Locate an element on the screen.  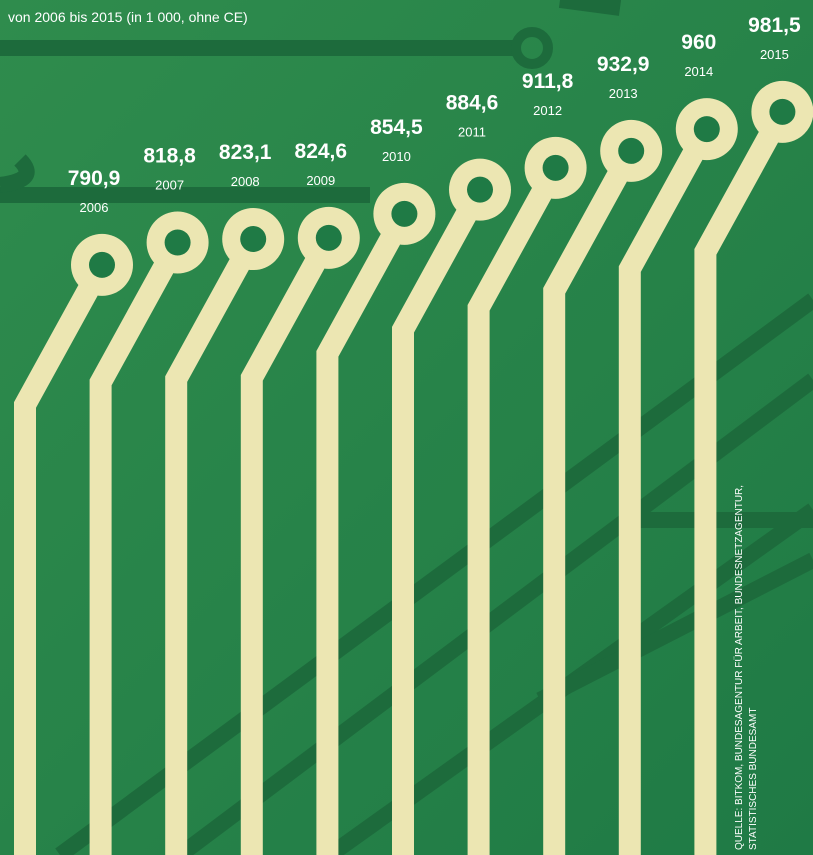
value-label: 911,8 is located at coordinates (548, 81).